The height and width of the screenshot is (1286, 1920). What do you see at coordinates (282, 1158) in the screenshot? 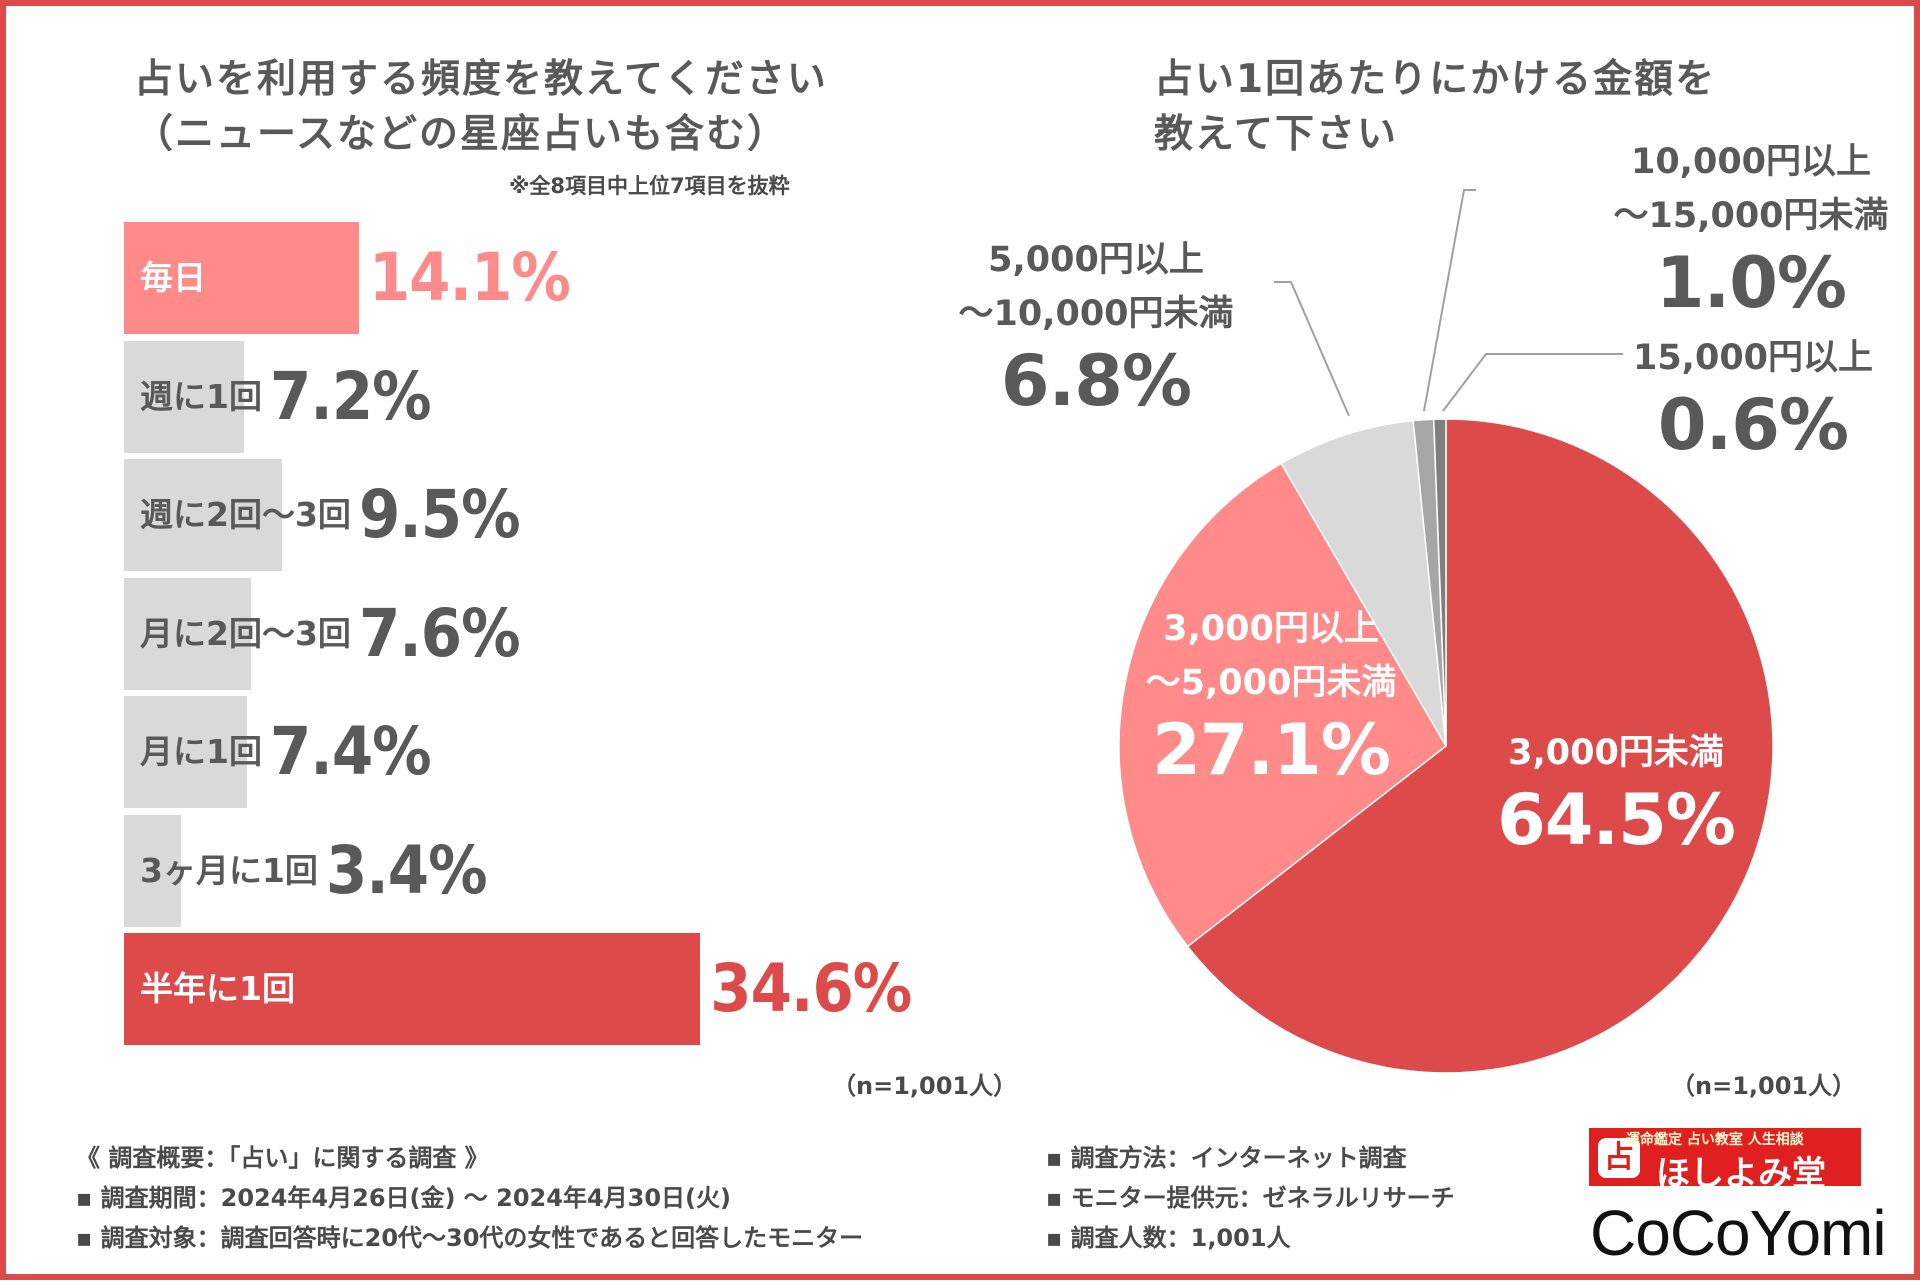
I see `survey-overview: 《 調査概要：「占い」に関する調査 》` at bounding box center [282, 1158].